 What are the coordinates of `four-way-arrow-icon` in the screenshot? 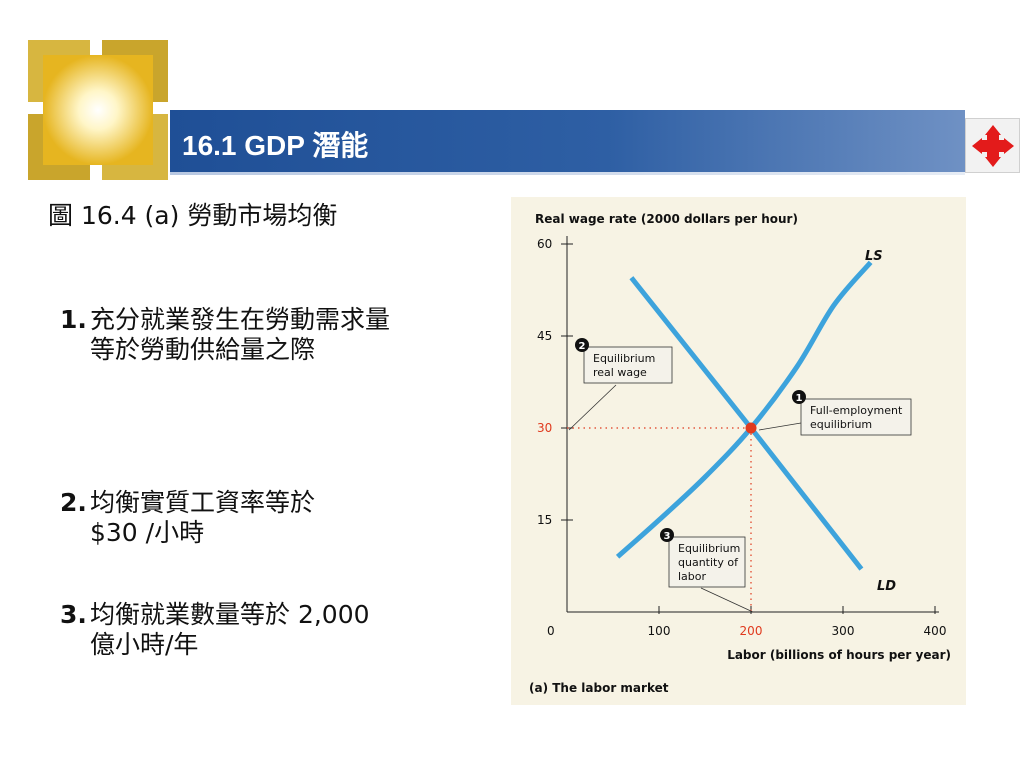 It's located at (993, 146).